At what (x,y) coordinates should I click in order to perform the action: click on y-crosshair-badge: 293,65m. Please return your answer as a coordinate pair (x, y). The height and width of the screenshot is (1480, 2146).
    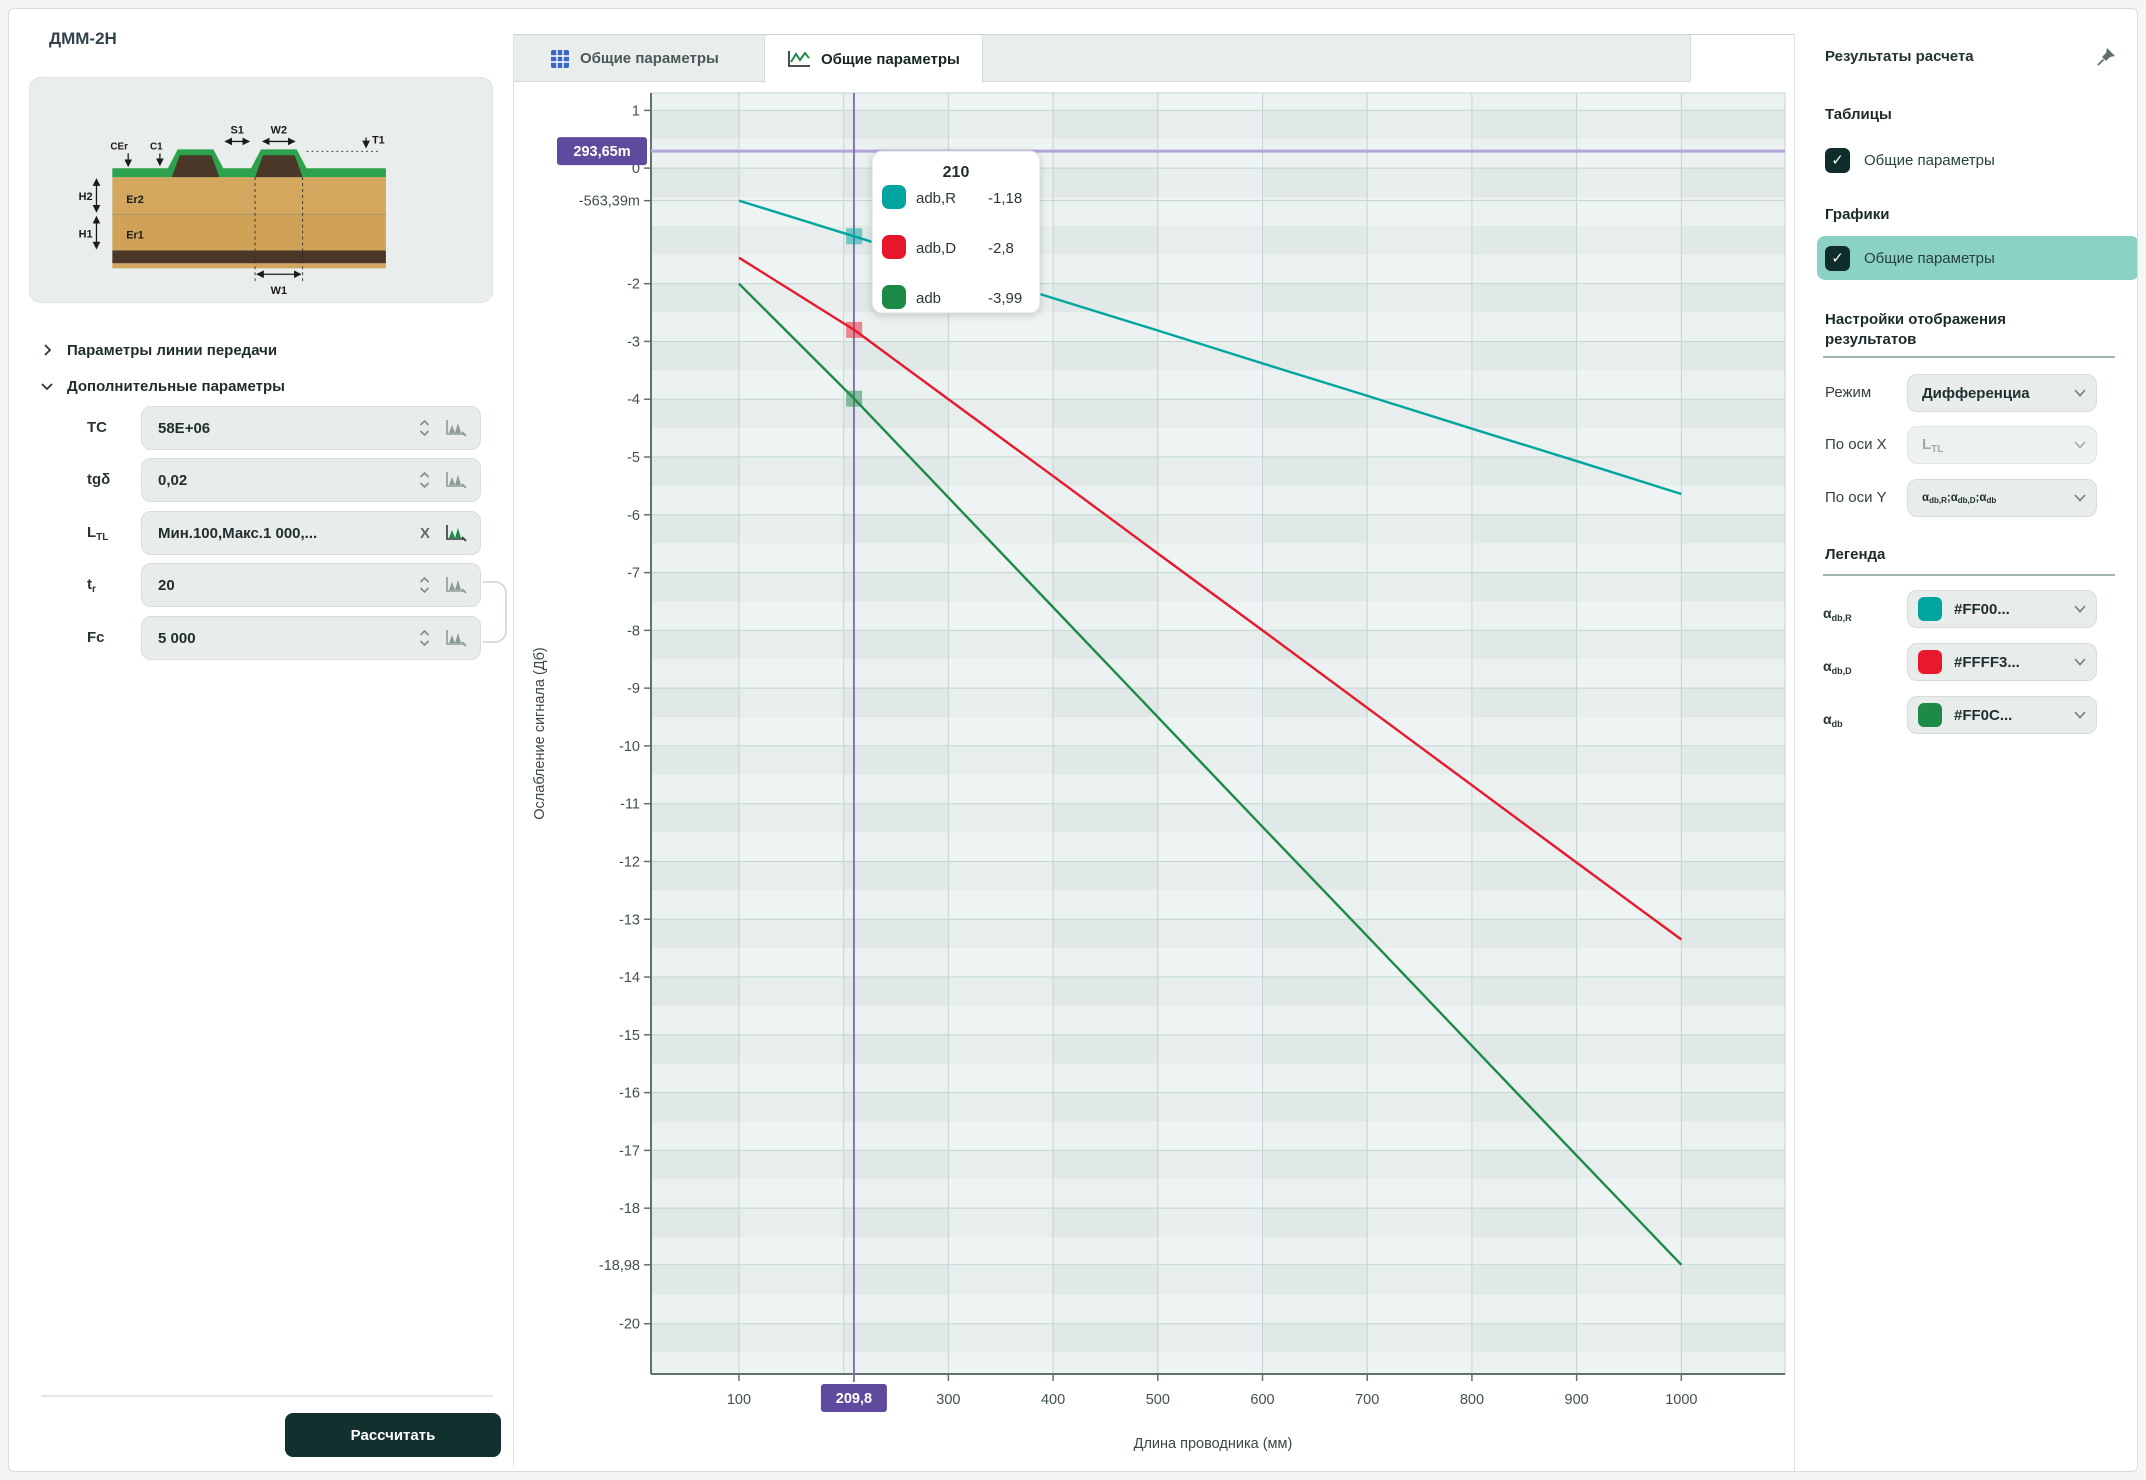
    Looking at the image, I should click on (602, 151).